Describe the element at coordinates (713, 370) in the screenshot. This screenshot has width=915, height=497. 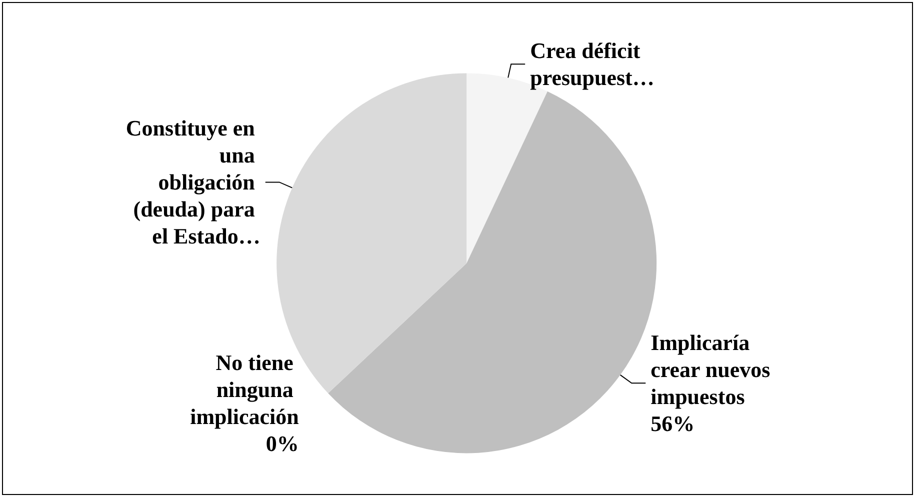
I see `slice-label: Implicaría crear nuevos impuestos` at that location.